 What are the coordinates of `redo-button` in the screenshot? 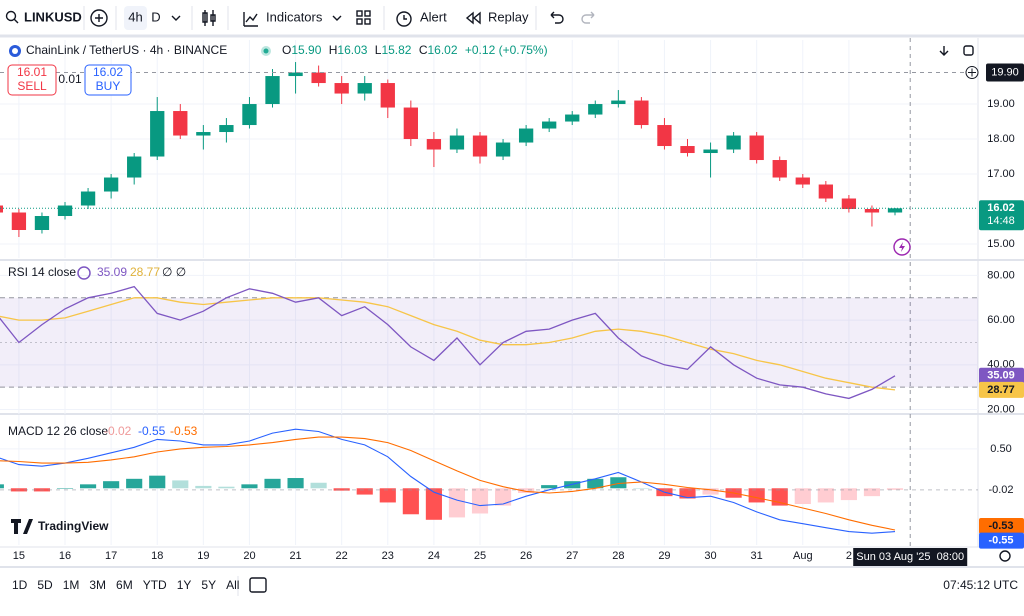 It's located at (588, 17).